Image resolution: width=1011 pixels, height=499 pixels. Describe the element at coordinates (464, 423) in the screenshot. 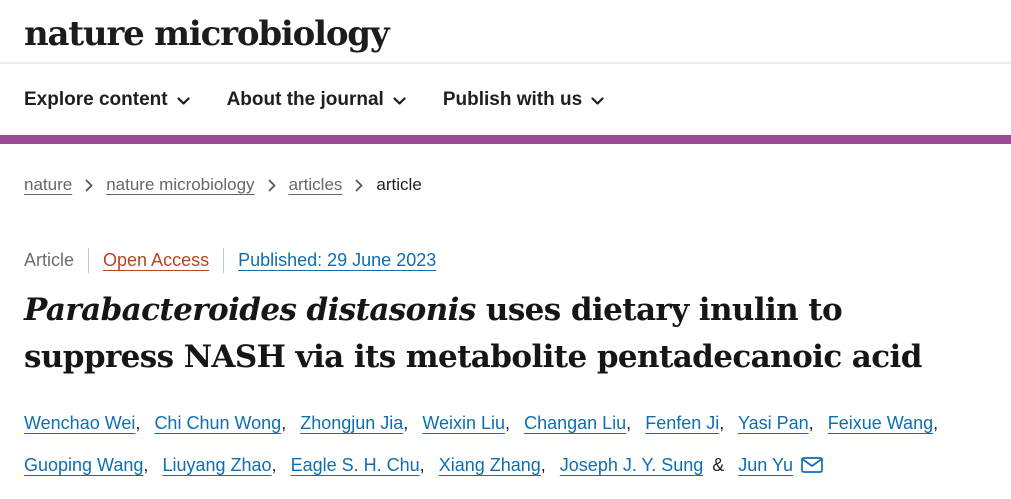

I see `author-link: Weixin Liu` at that location.